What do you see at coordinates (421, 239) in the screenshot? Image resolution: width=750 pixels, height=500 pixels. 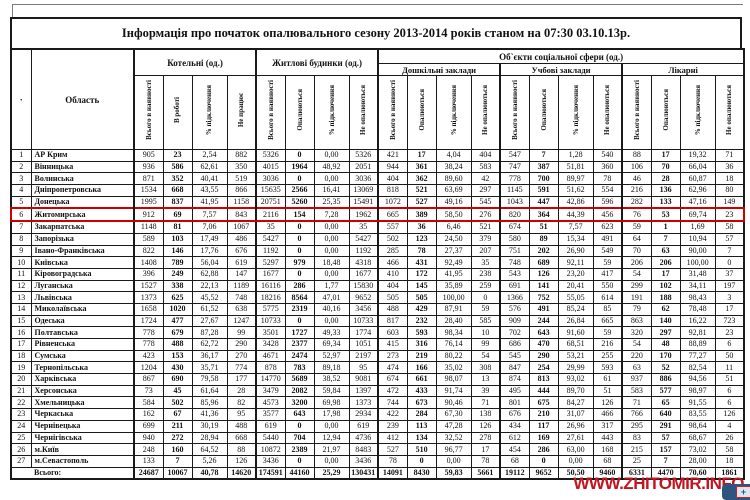 I see `value-cell: 123` at bounding box center [421, 239].